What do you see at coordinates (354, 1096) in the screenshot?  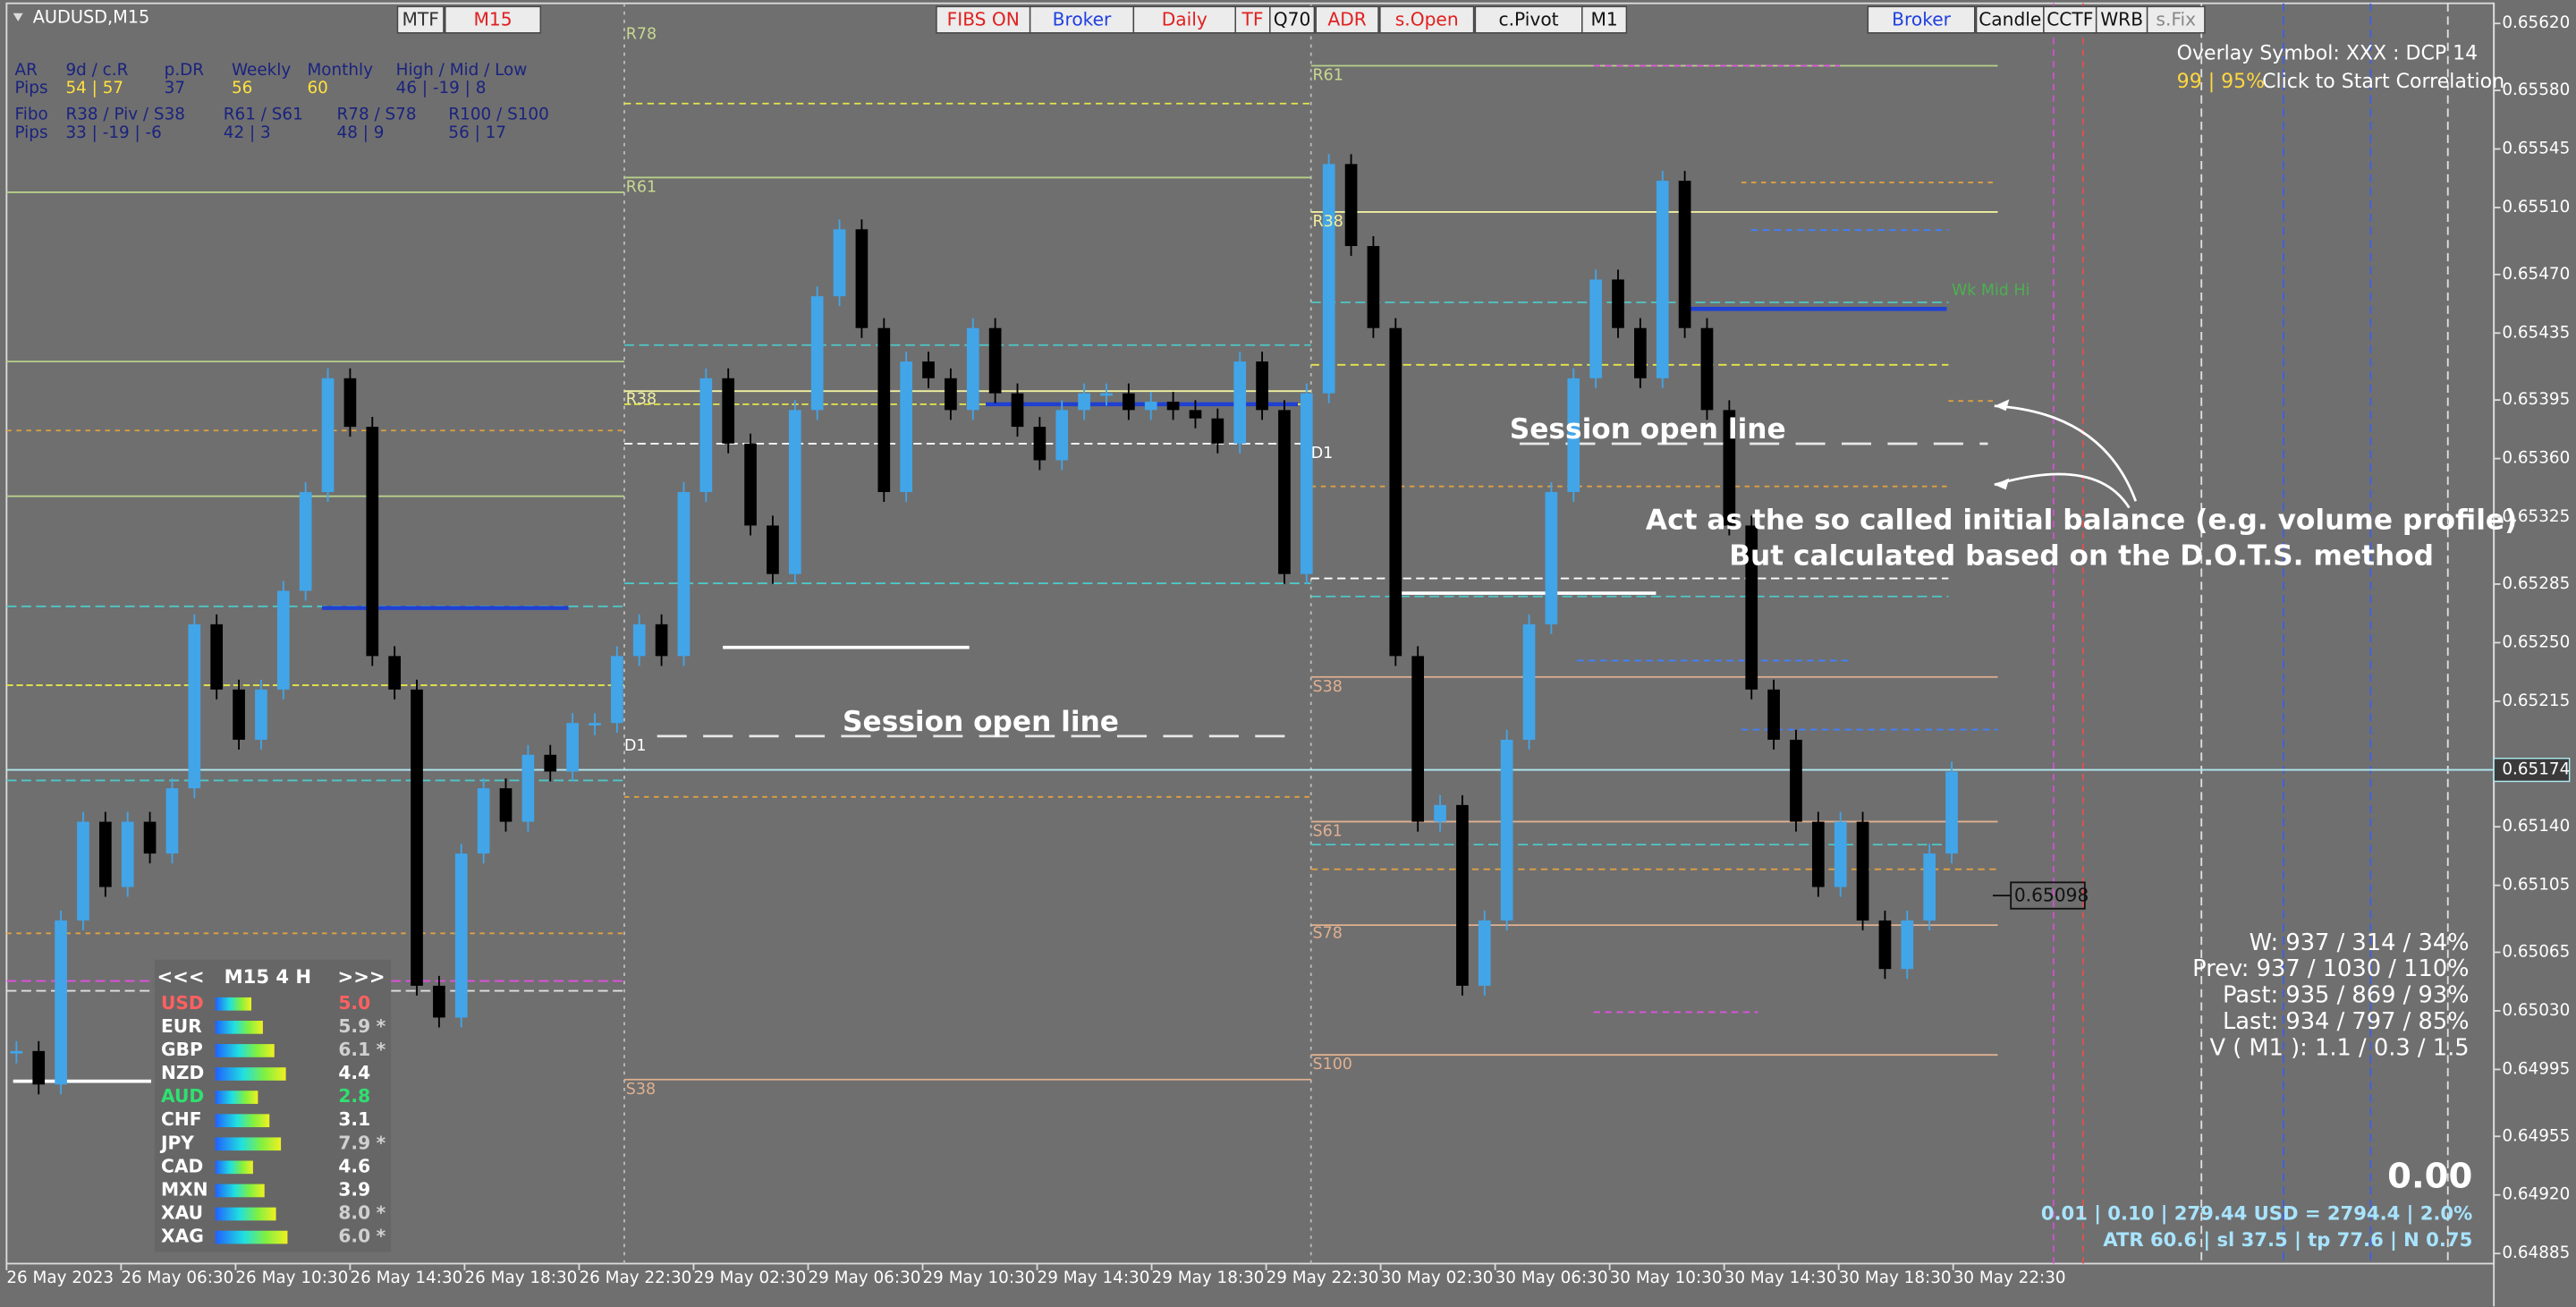 I see `currency-value: 2.8` at bounding box center [354, 1096].